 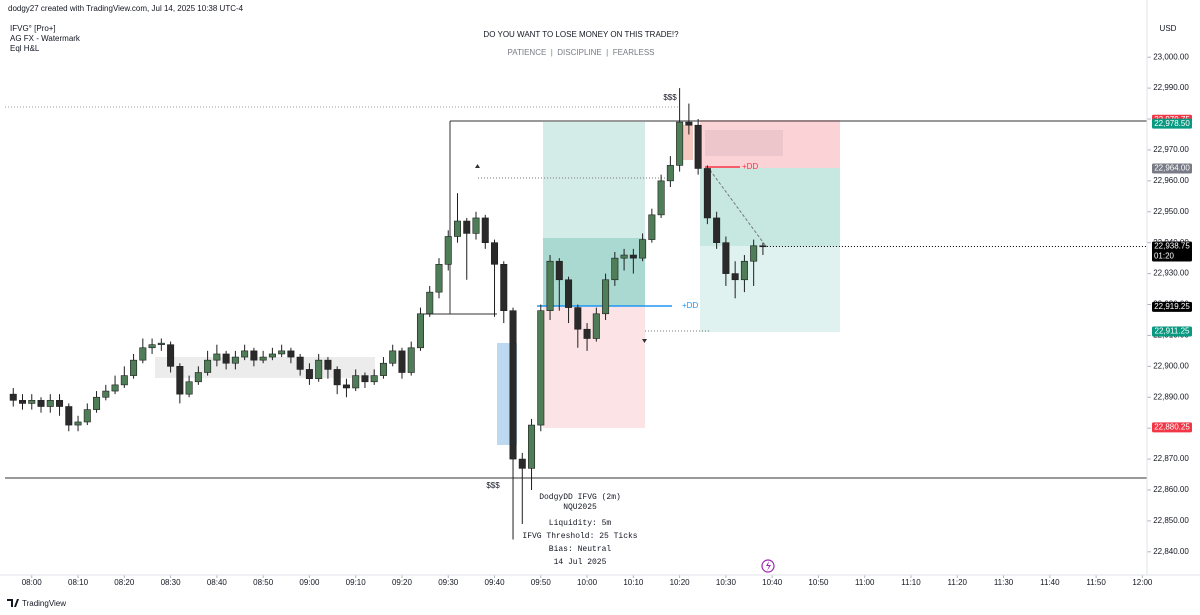 What do you see at coordinates (448, 582) in the screenshot?
I see `time-tick-label: 09:30` at bounding box center [448, 582].